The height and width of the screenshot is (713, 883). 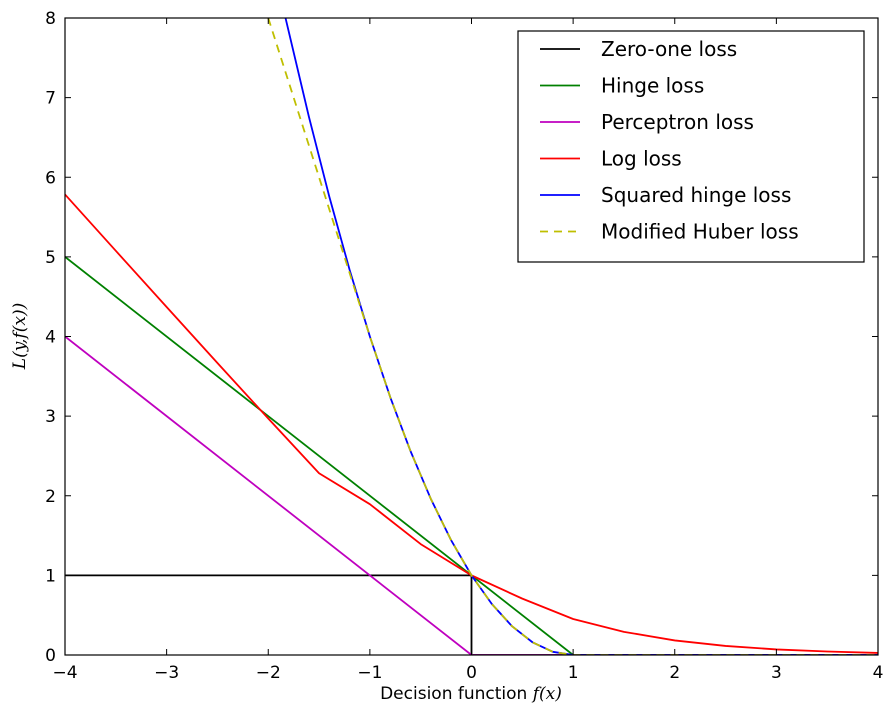 I want to click on x-tick-label: 3, so click(x=776, y=673).